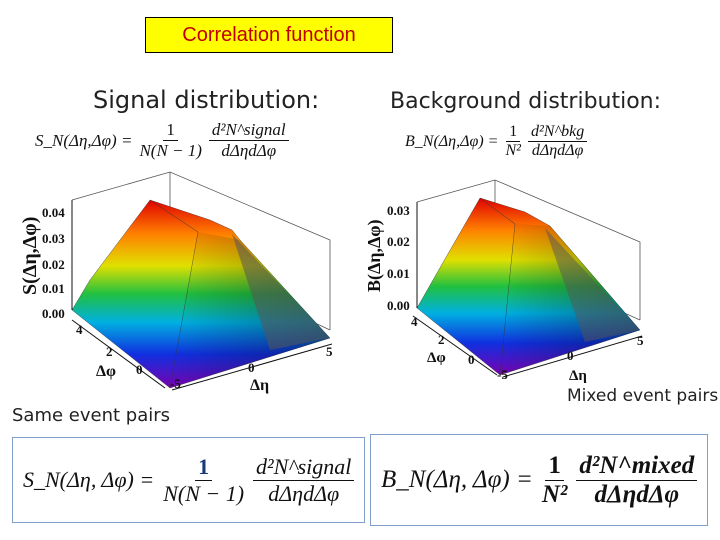 The height and width of the screenshot is (540, 720). I want to click on background-dphi-tick-2: 0, so click(471, 359).